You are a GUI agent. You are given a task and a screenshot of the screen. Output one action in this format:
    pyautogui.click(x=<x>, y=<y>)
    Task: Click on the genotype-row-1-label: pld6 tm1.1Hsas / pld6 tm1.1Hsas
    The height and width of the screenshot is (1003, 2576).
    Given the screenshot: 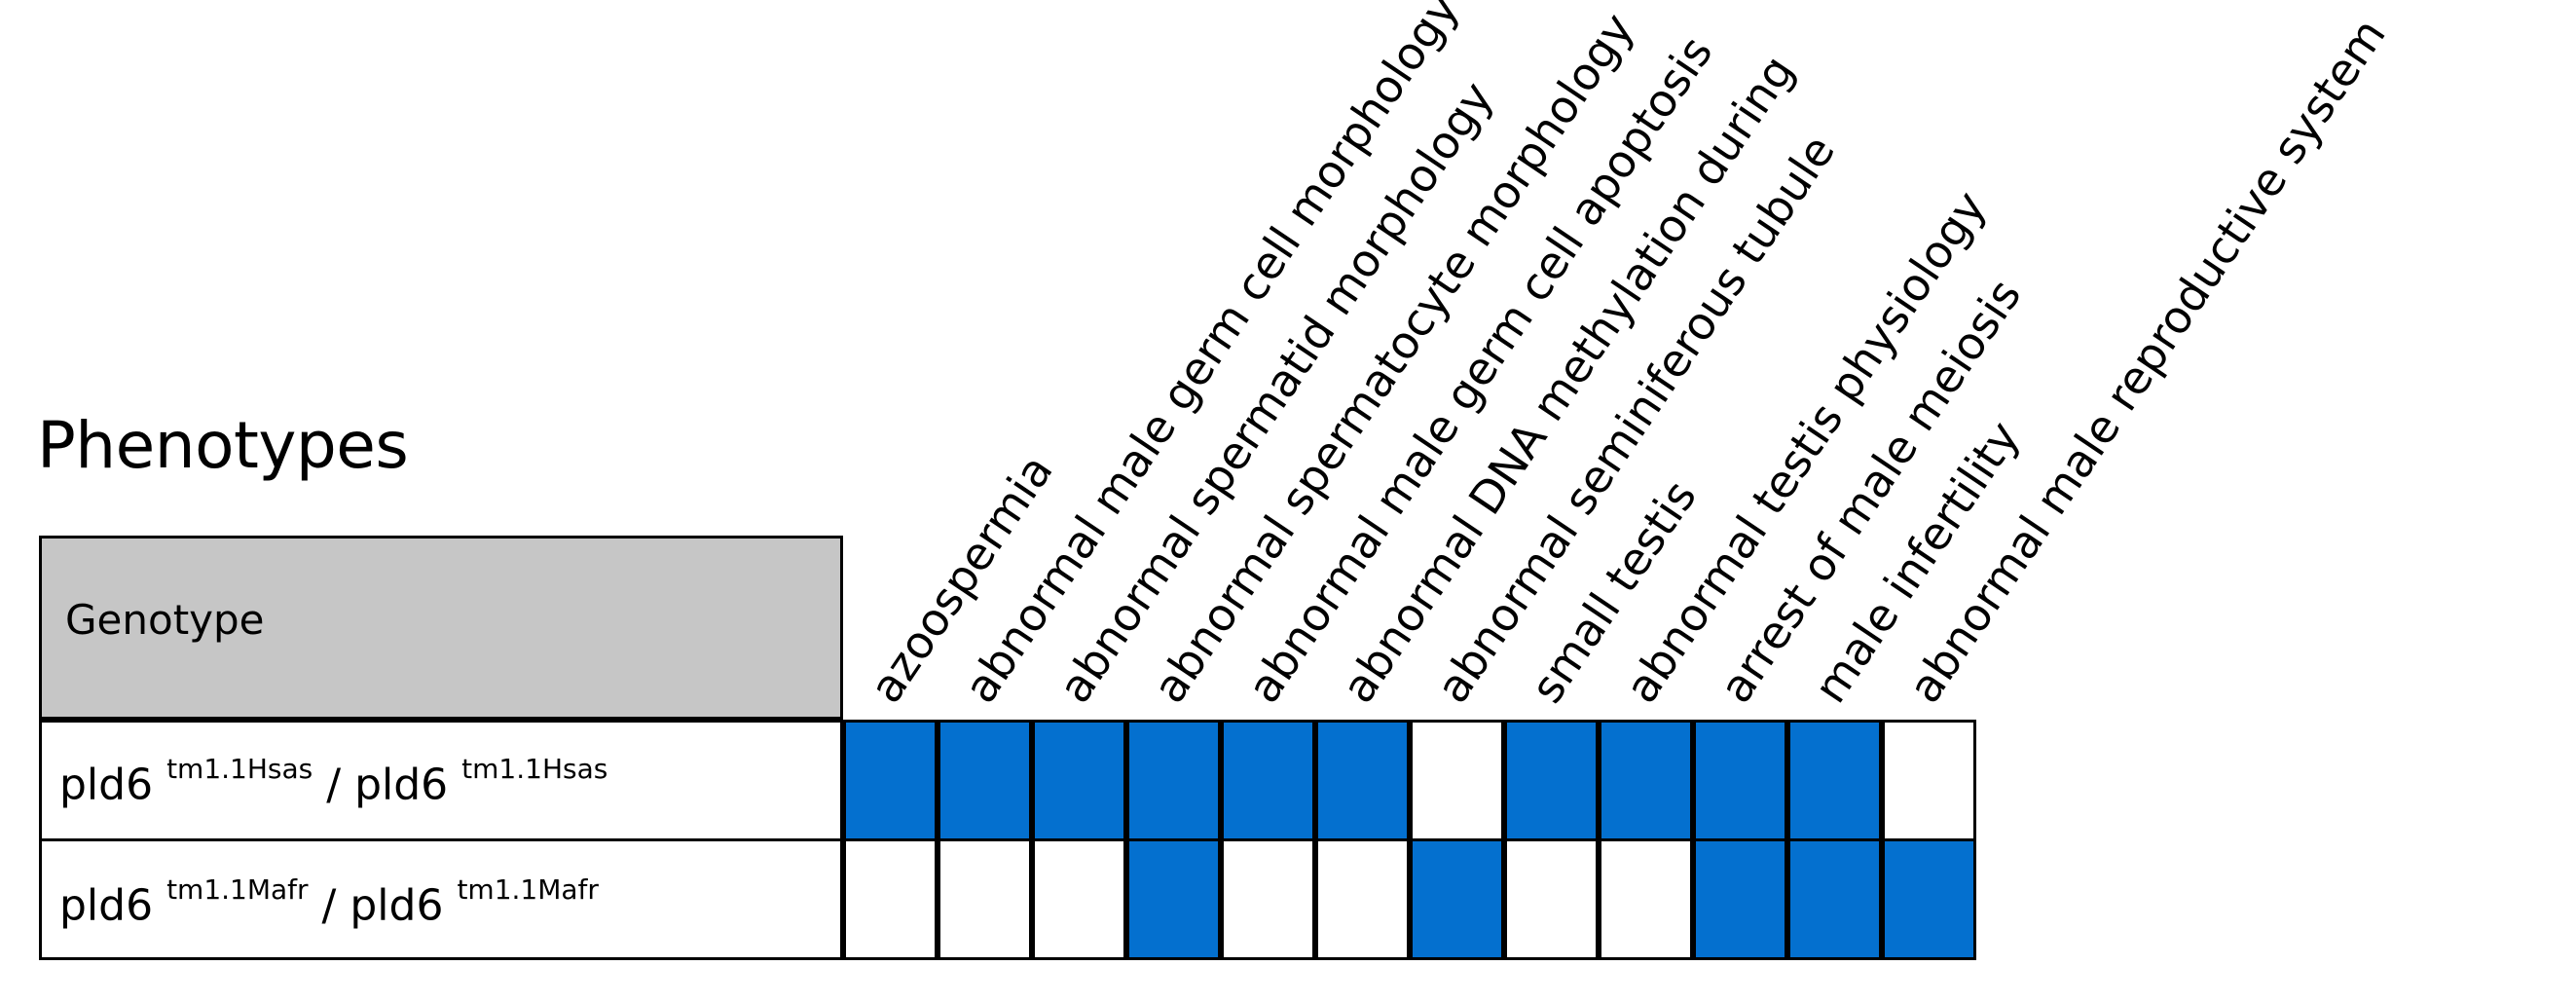 What is the action you would take?
    pyautogui.click(x=333, y=783)
    